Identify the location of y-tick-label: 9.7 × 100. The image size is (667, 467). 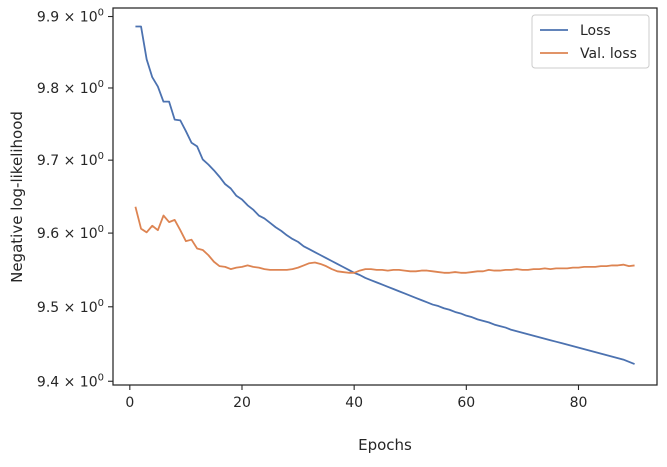
(70, 160).